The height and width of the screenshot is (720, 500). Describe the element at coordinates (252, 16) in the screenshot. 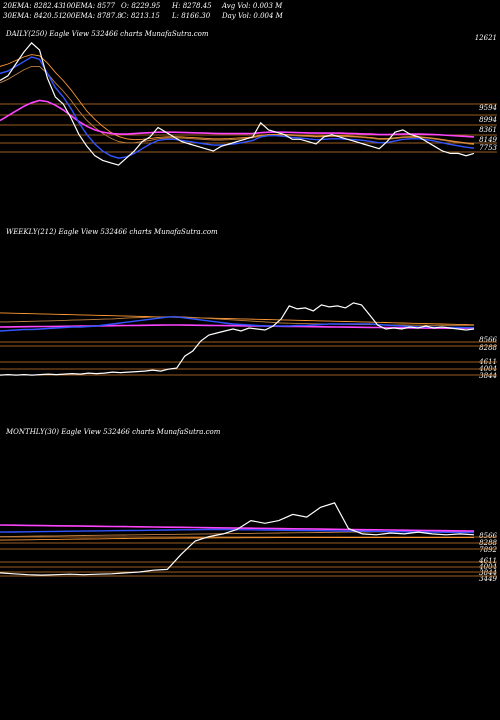

I see `stat-day-vol: Day Vol: 0.004 M` at that location.